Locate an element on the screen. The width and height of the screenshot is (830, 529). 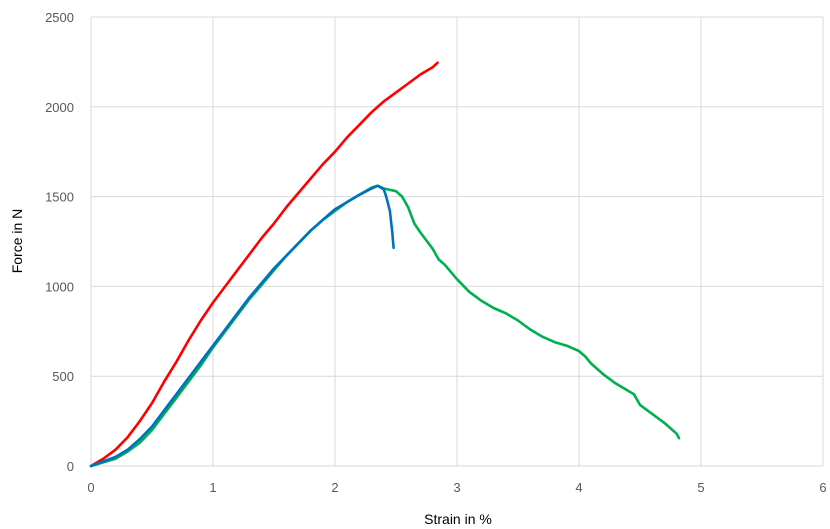
x-tick-labels: 0 1 2 3 4 5 6 is located at coordinates (456, 487).